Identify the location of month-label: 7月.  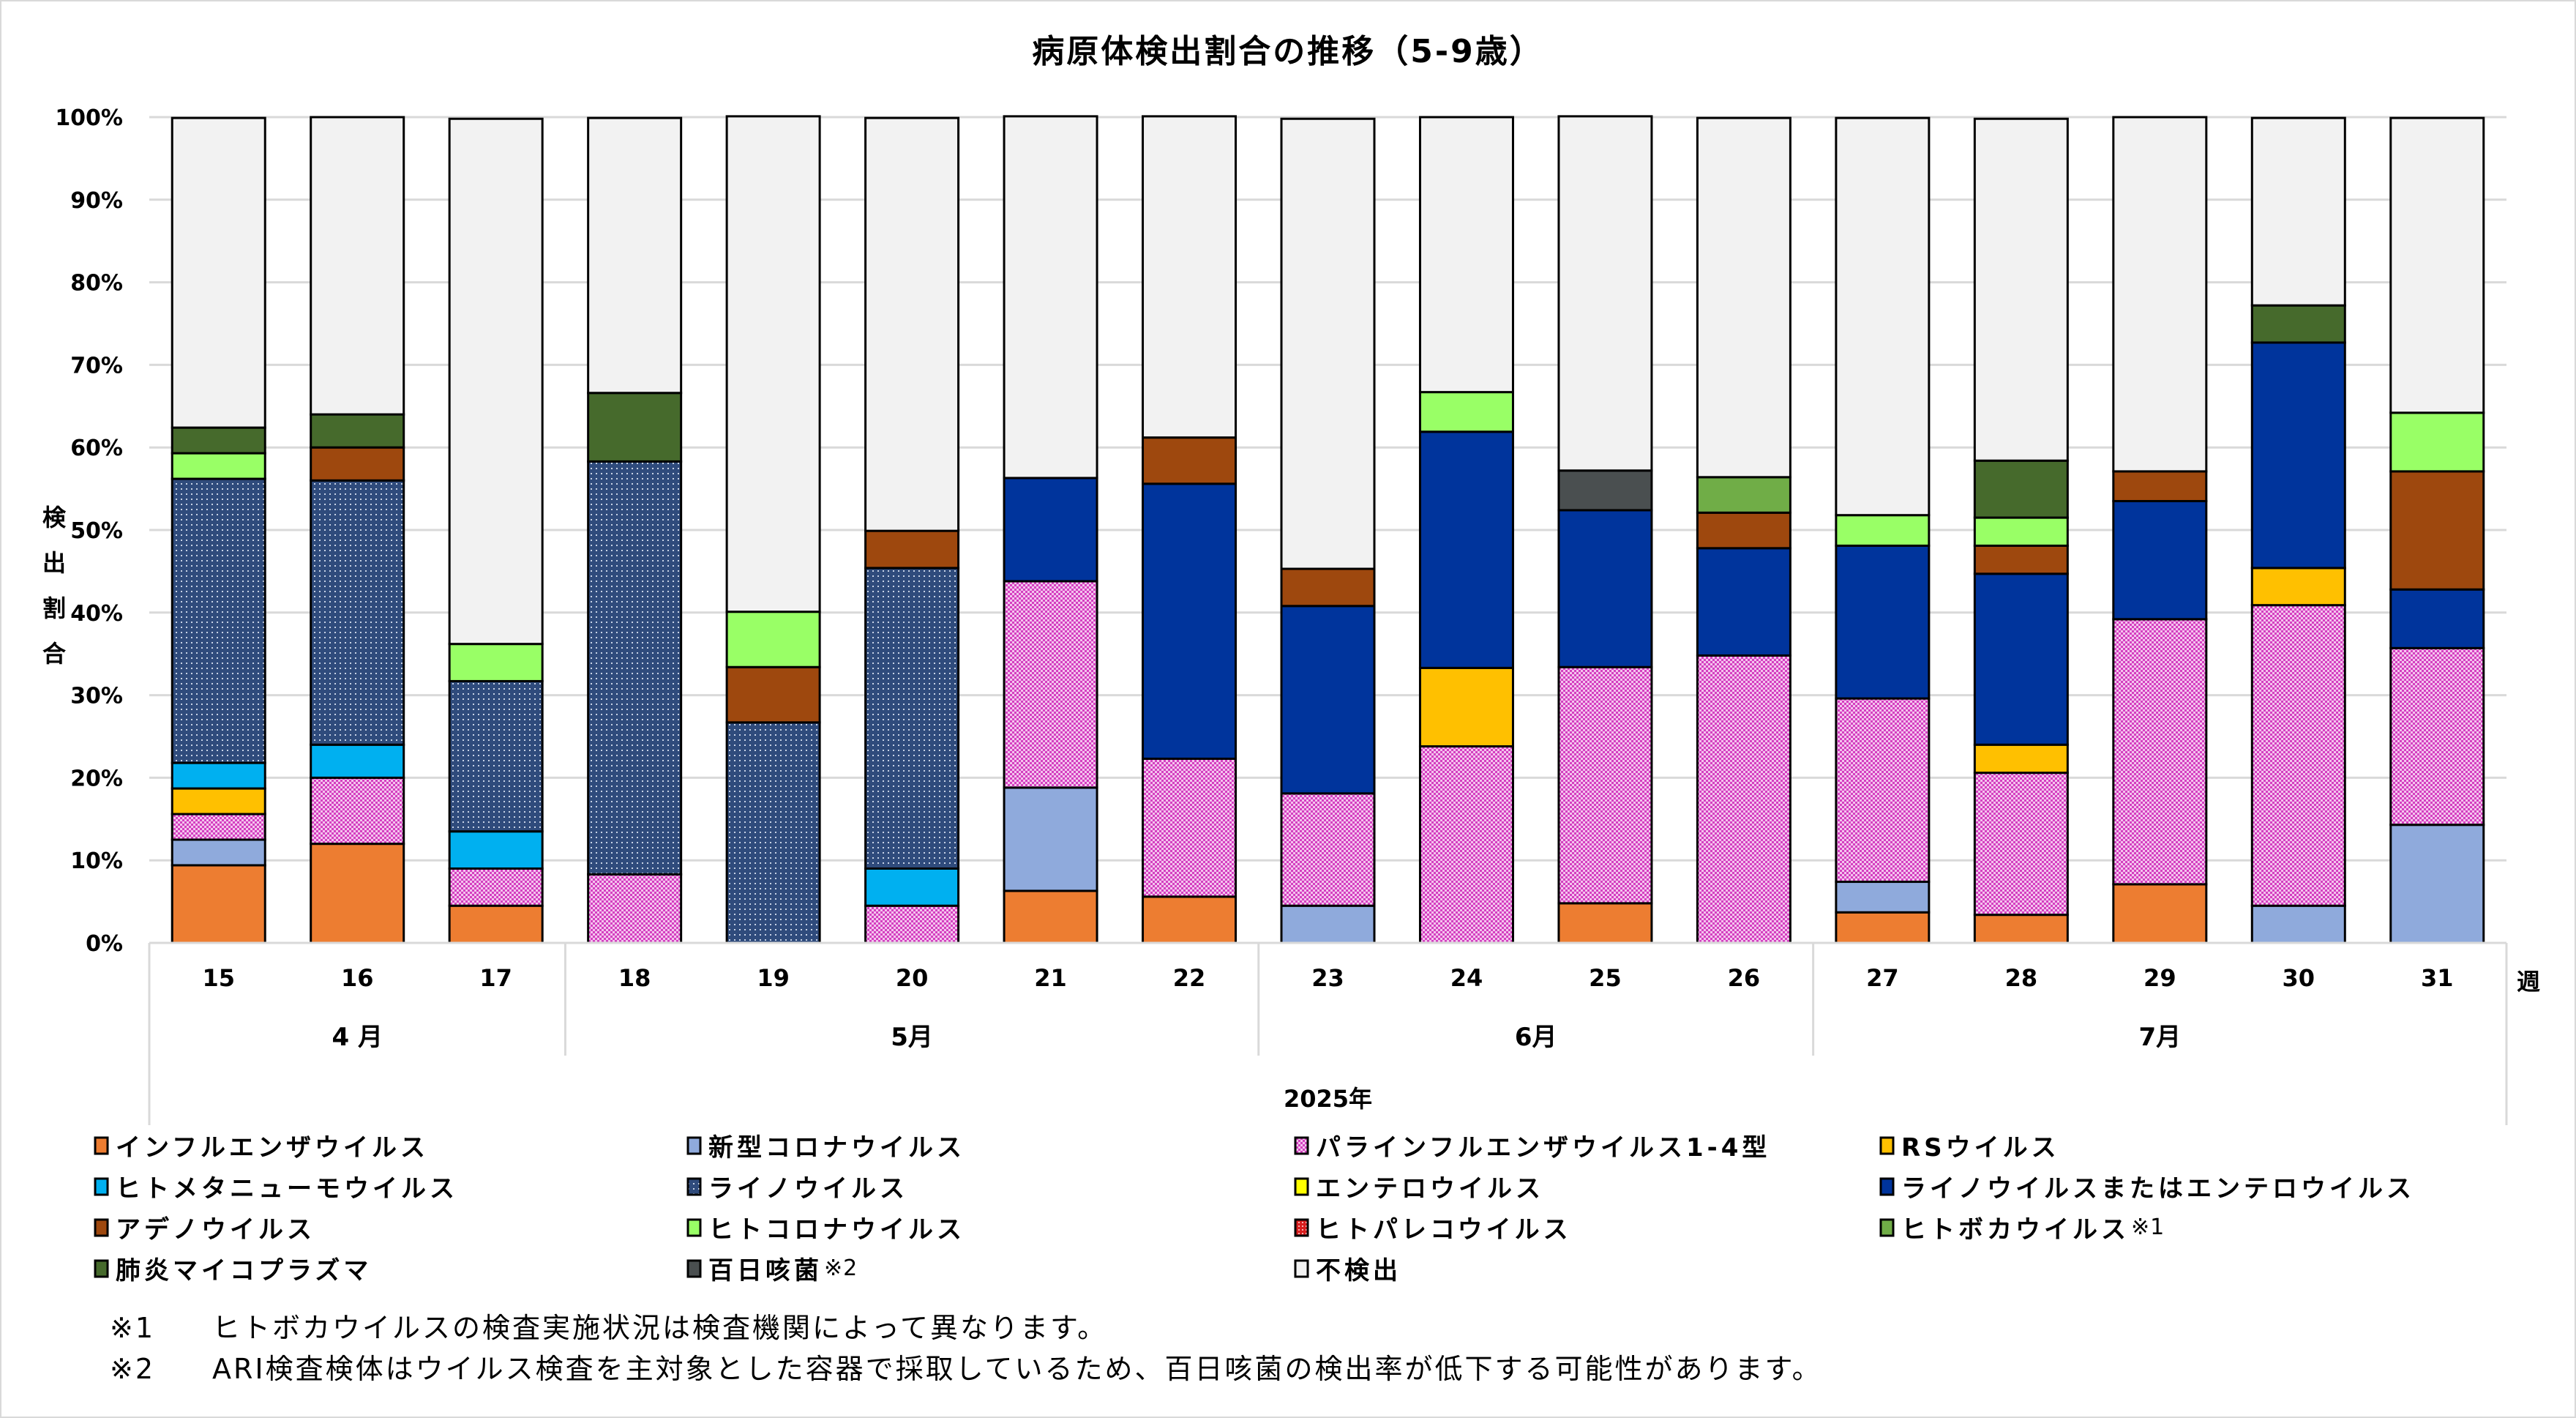
(2159, 1037).